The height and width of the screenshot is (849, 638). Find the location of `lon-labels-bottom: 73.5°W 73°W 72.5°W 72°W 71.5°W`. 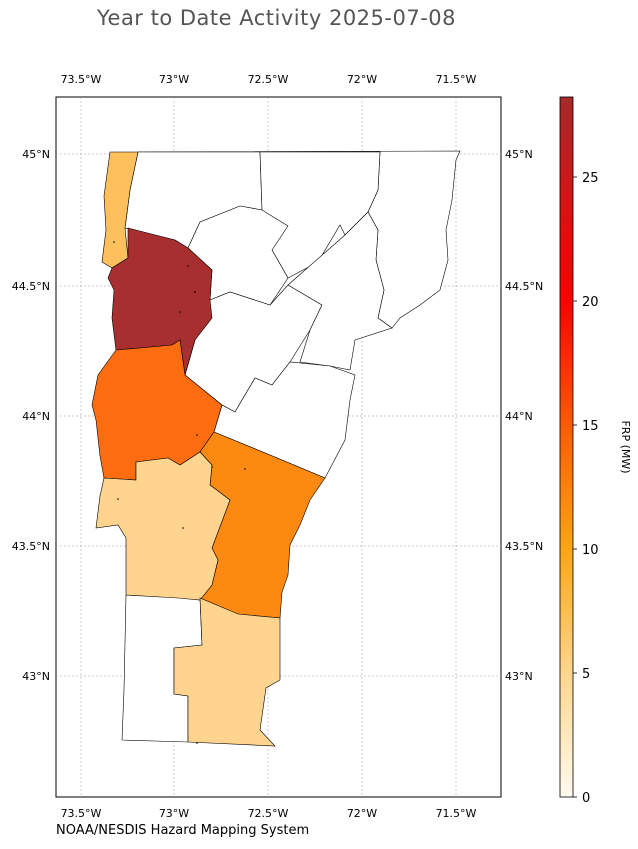

lon-labels-bottom: 73.5°W 73°W 72.5°W 72°W 71.5°W is located at coordinates (269, 813).